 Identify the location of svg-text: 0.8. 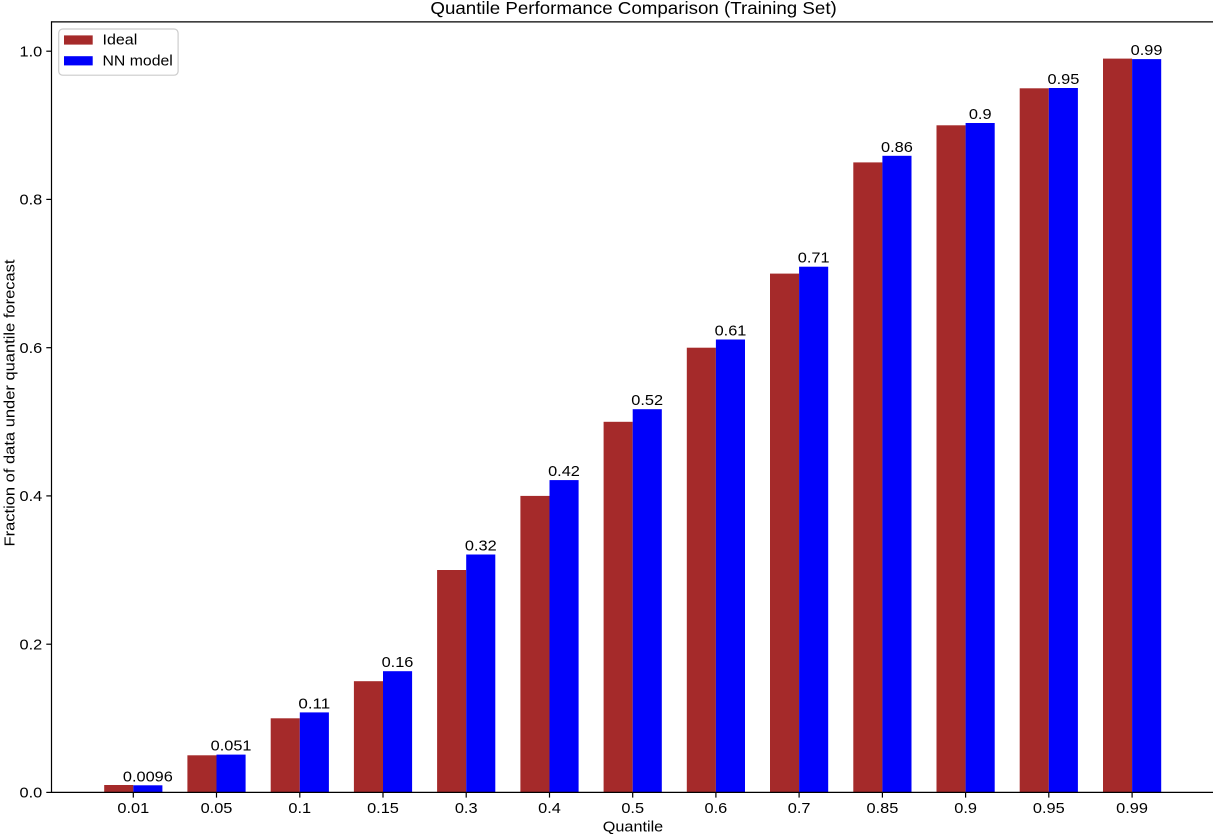
(31, 200).